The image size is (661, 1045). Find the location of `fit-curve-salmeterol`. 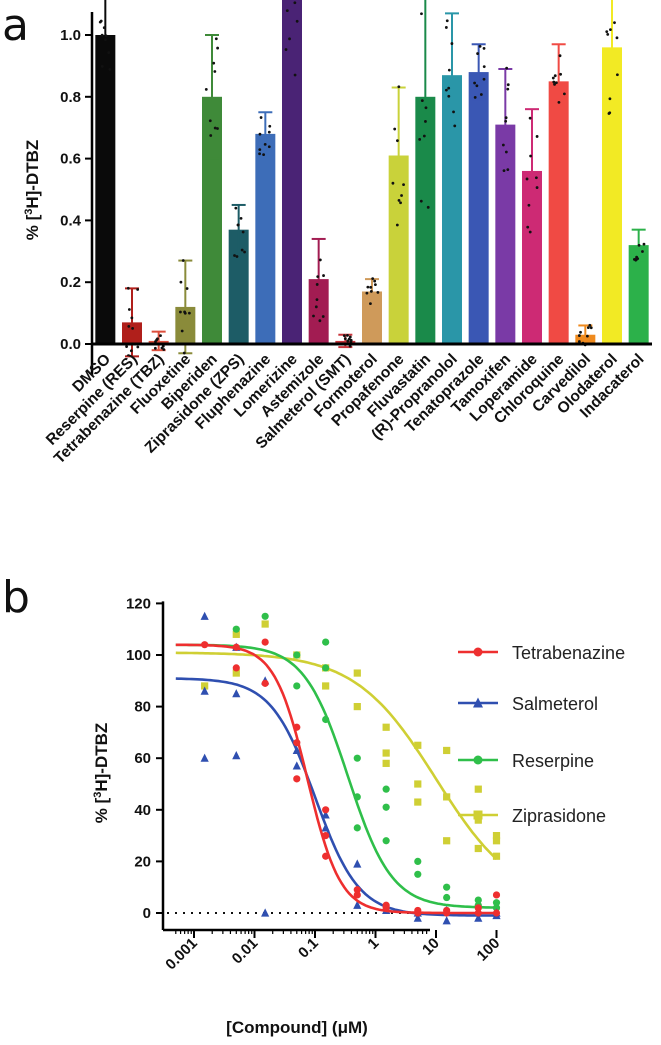

fit-curve-salmeterol is located at coordinates (336, 797).